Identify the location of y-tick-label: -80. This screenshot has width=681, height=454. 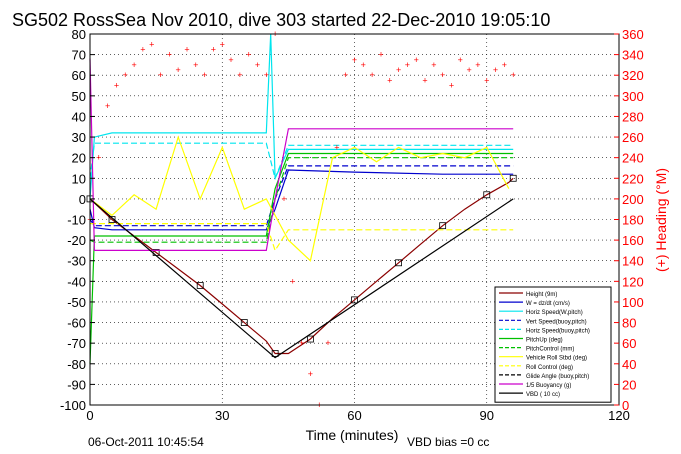
(76, 364).